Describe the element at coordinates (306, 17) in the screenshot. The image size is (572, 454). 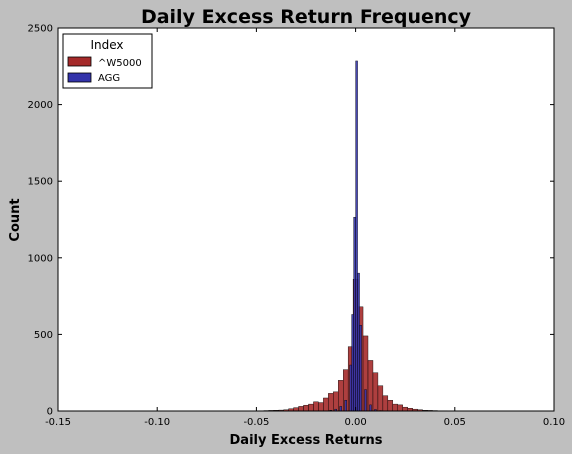
I see `chart-title: Daily Excess Return Frequency` at that location.